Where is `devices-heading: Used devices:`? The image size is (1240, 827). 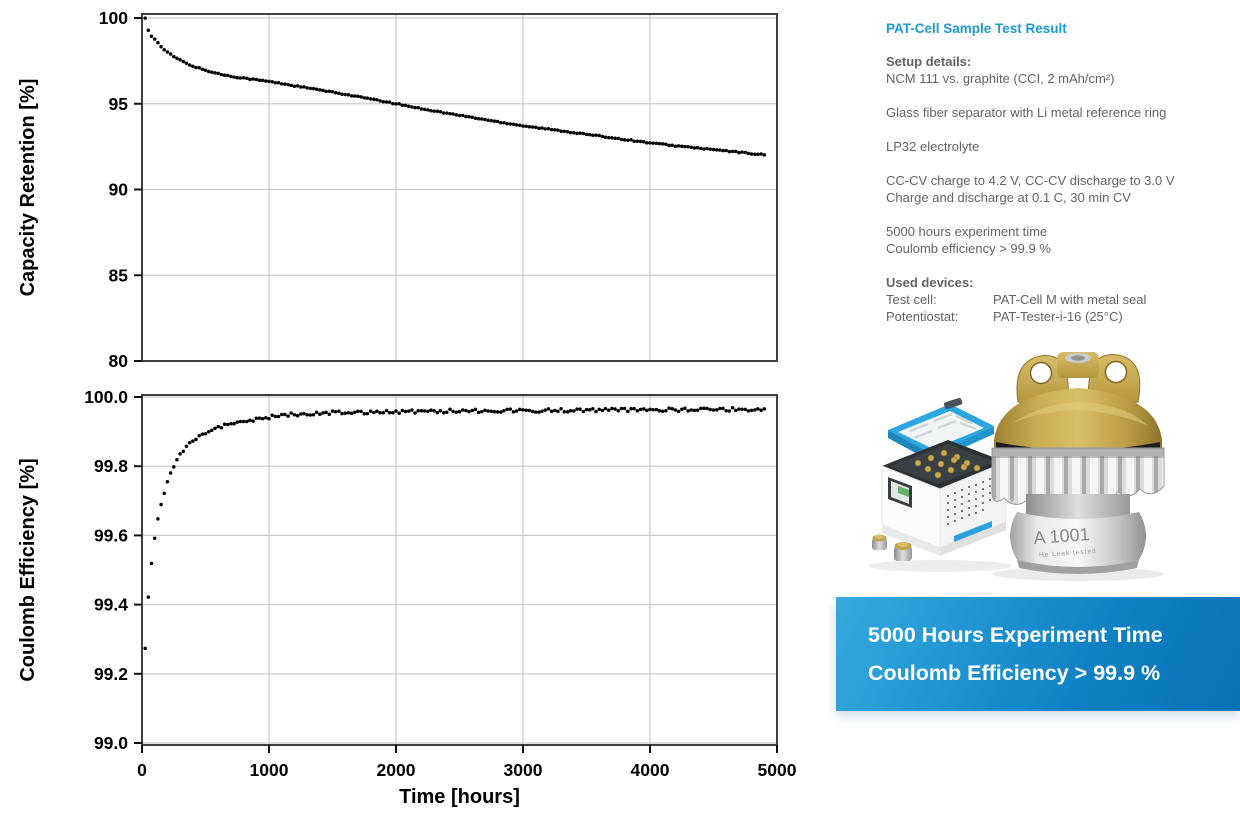
devices-heading: Used devices: is located at coordinates (930, 282).